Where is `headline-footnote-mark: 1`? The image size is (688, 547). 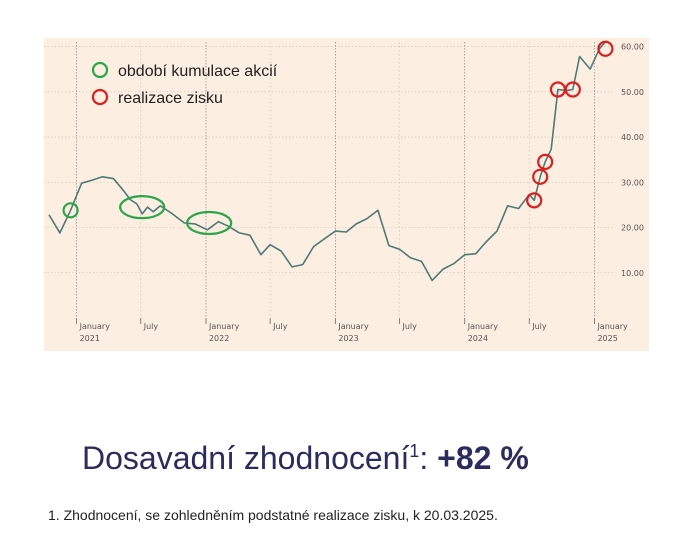 headline-footnote-mark: 1 is located at coordinates (414, 451).